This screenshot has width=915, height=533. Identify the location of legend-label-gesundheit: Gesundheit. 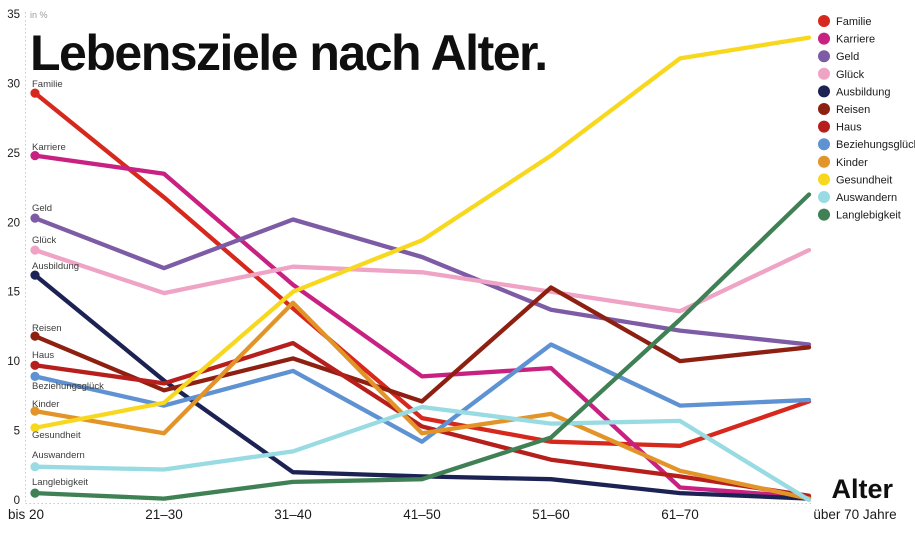
(864, 180).